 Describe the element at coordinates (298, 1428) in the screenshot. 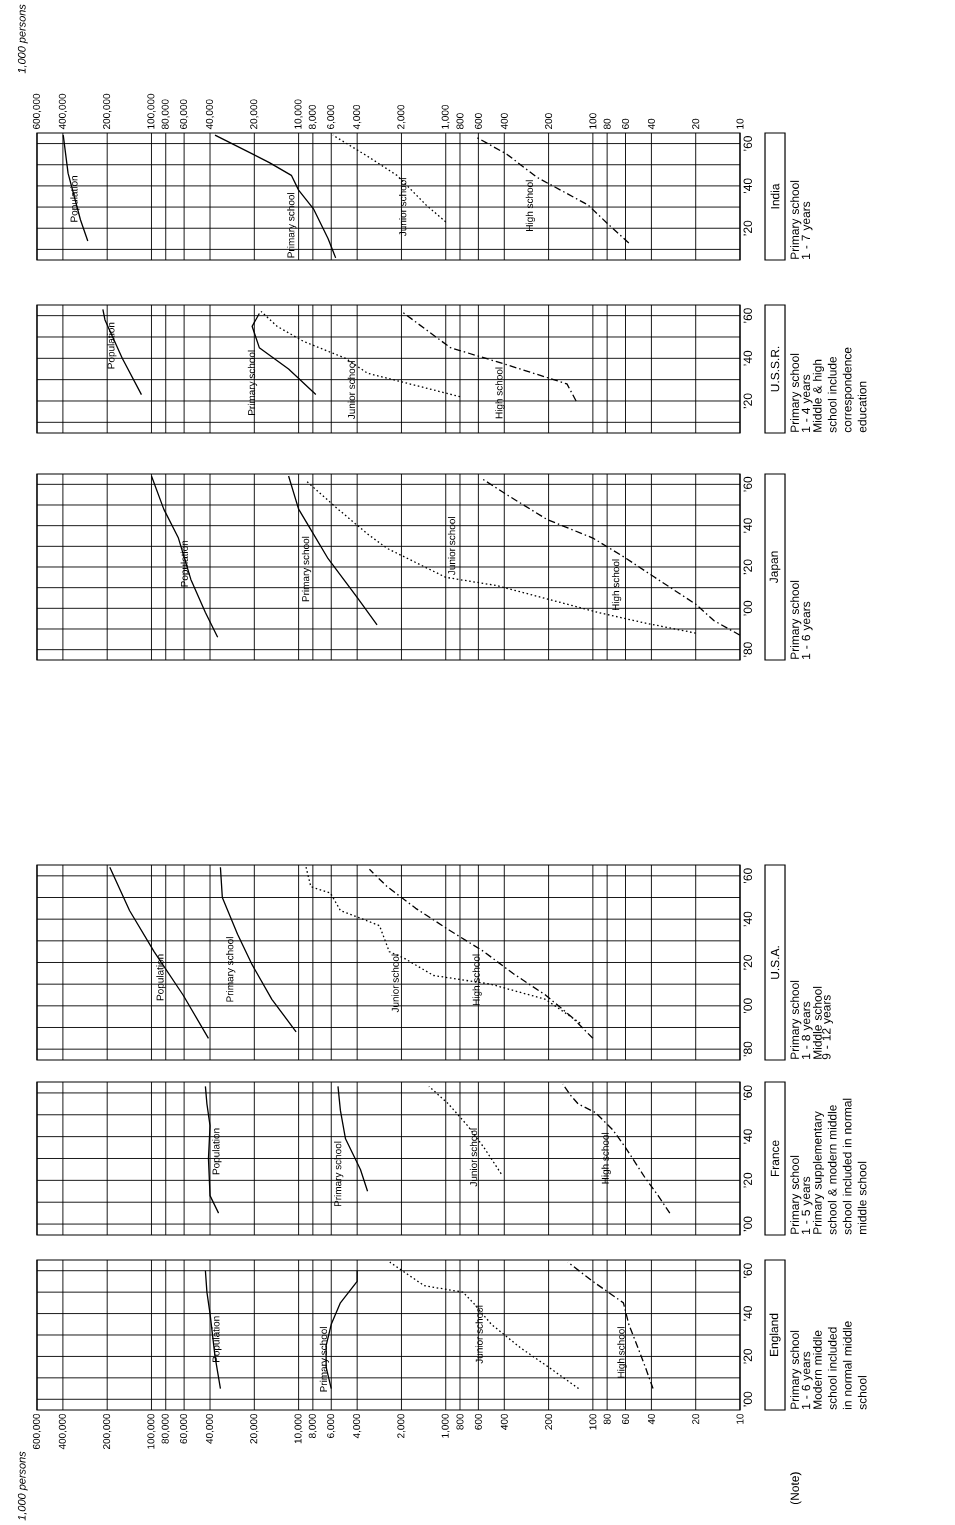

I see `x-tick-label: 10,000` at that location.